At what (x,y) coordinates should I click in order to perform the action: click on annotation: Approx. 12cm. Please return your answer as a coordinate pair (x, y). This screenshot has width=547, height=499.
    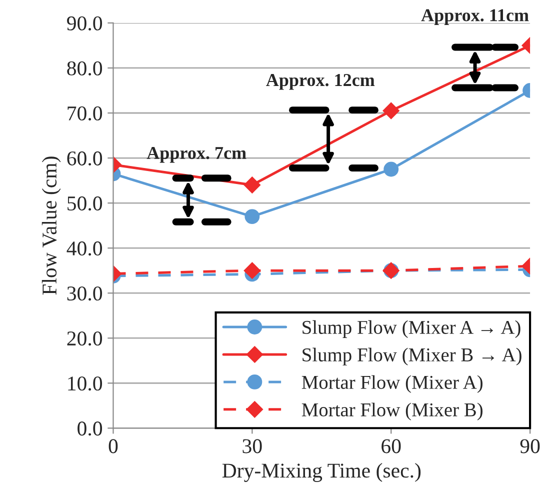
    Looking at the image, I should click on (320, 82).